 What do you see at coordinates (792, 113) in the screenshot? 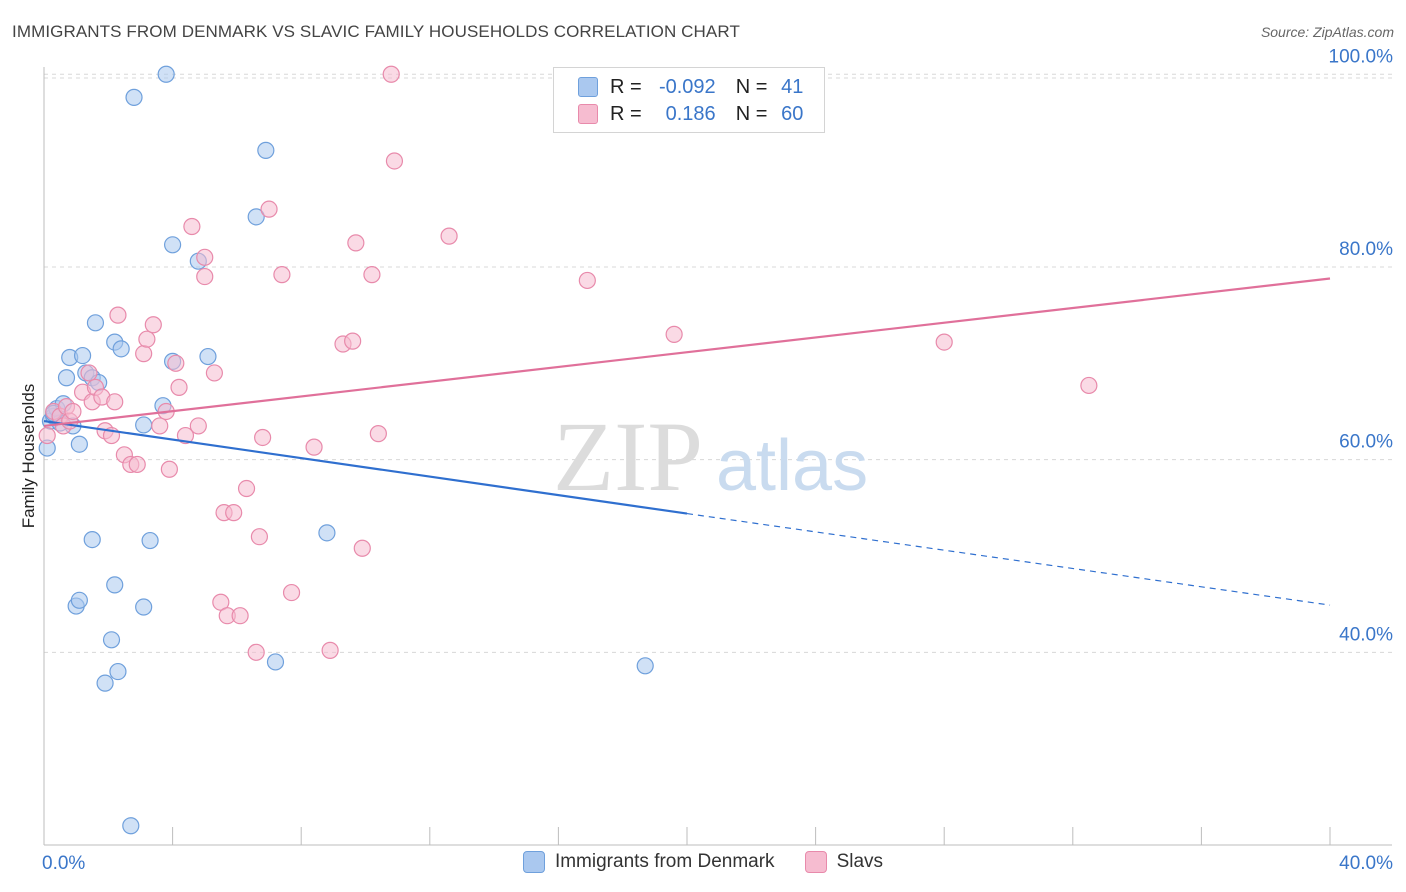
I see `n-value: 60` at bounding box center [792, 113].